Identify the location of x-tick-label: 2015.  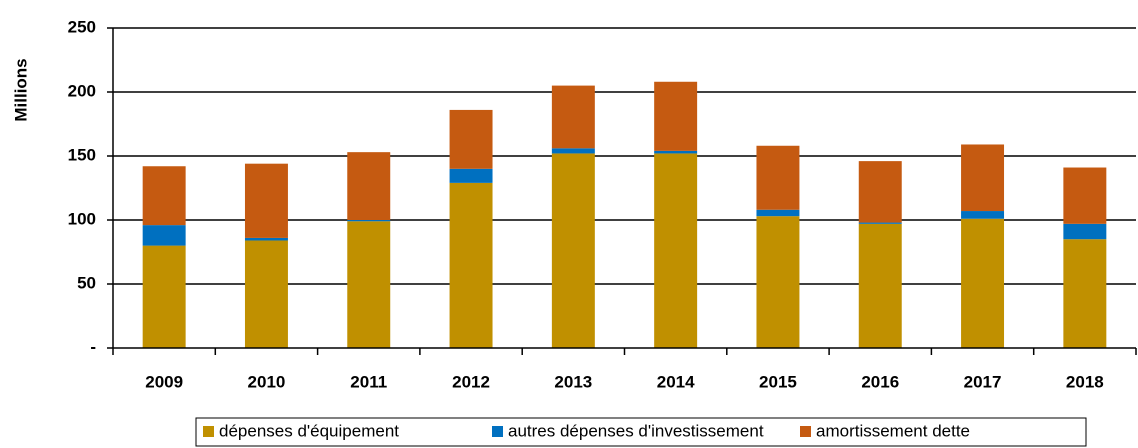
(778, 381).